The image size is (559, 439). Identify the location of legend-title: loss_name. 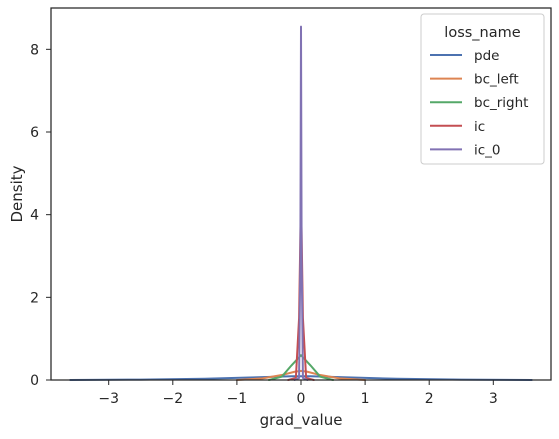
(482, 33).